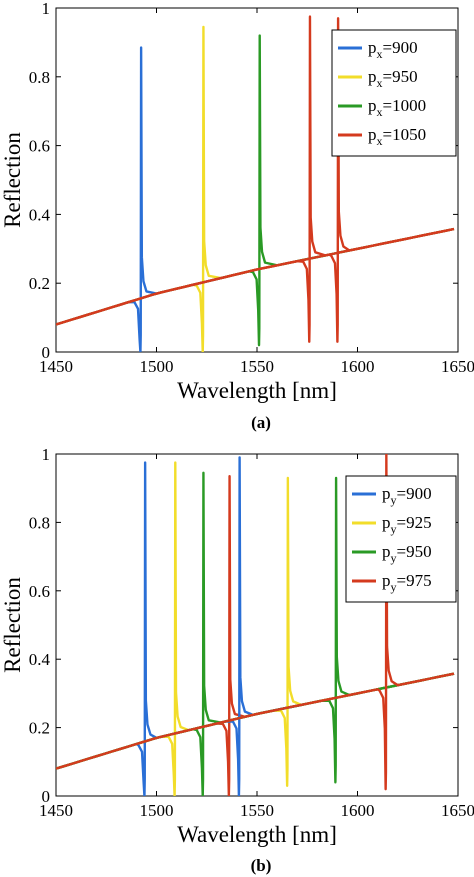  I want to click on legend-label: px=1000, so click(397, 107).